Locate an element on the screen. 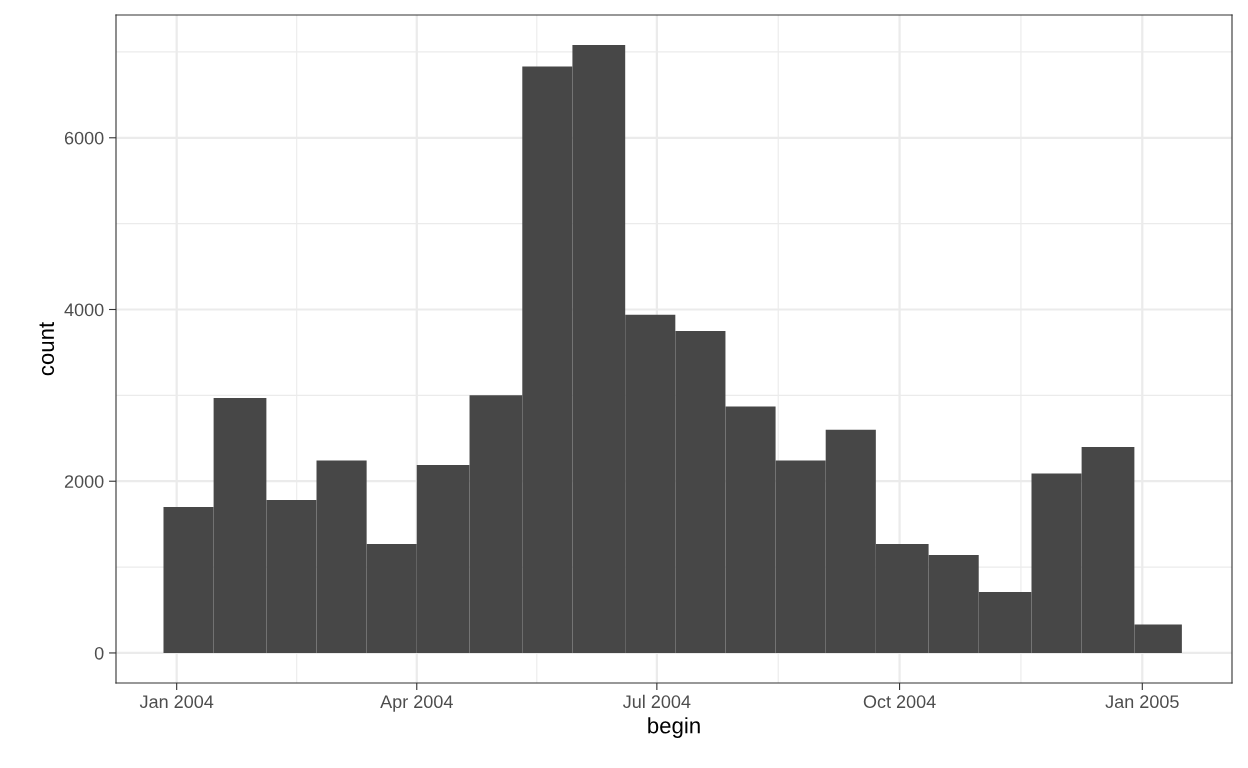 The image size is (1248, 768). y-tick-label: 4000 is located at coordinates (84, 310).